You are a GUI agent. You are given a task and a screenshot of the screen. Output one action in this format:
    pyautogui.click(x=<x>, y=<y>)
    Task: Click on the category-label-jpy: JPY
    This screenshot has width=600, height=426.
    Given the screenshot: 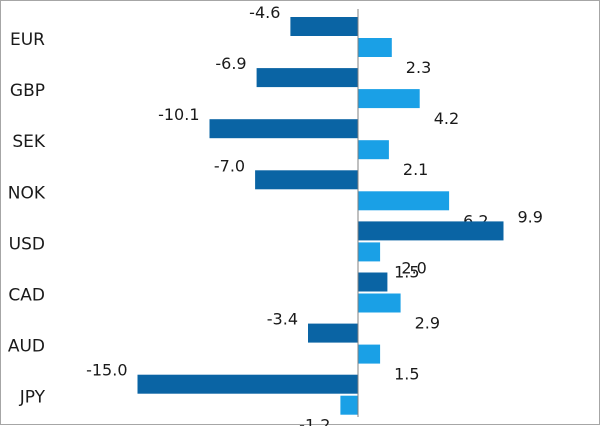 What is the action you would take?
    pyautogui.click(x=32, y=398)
    